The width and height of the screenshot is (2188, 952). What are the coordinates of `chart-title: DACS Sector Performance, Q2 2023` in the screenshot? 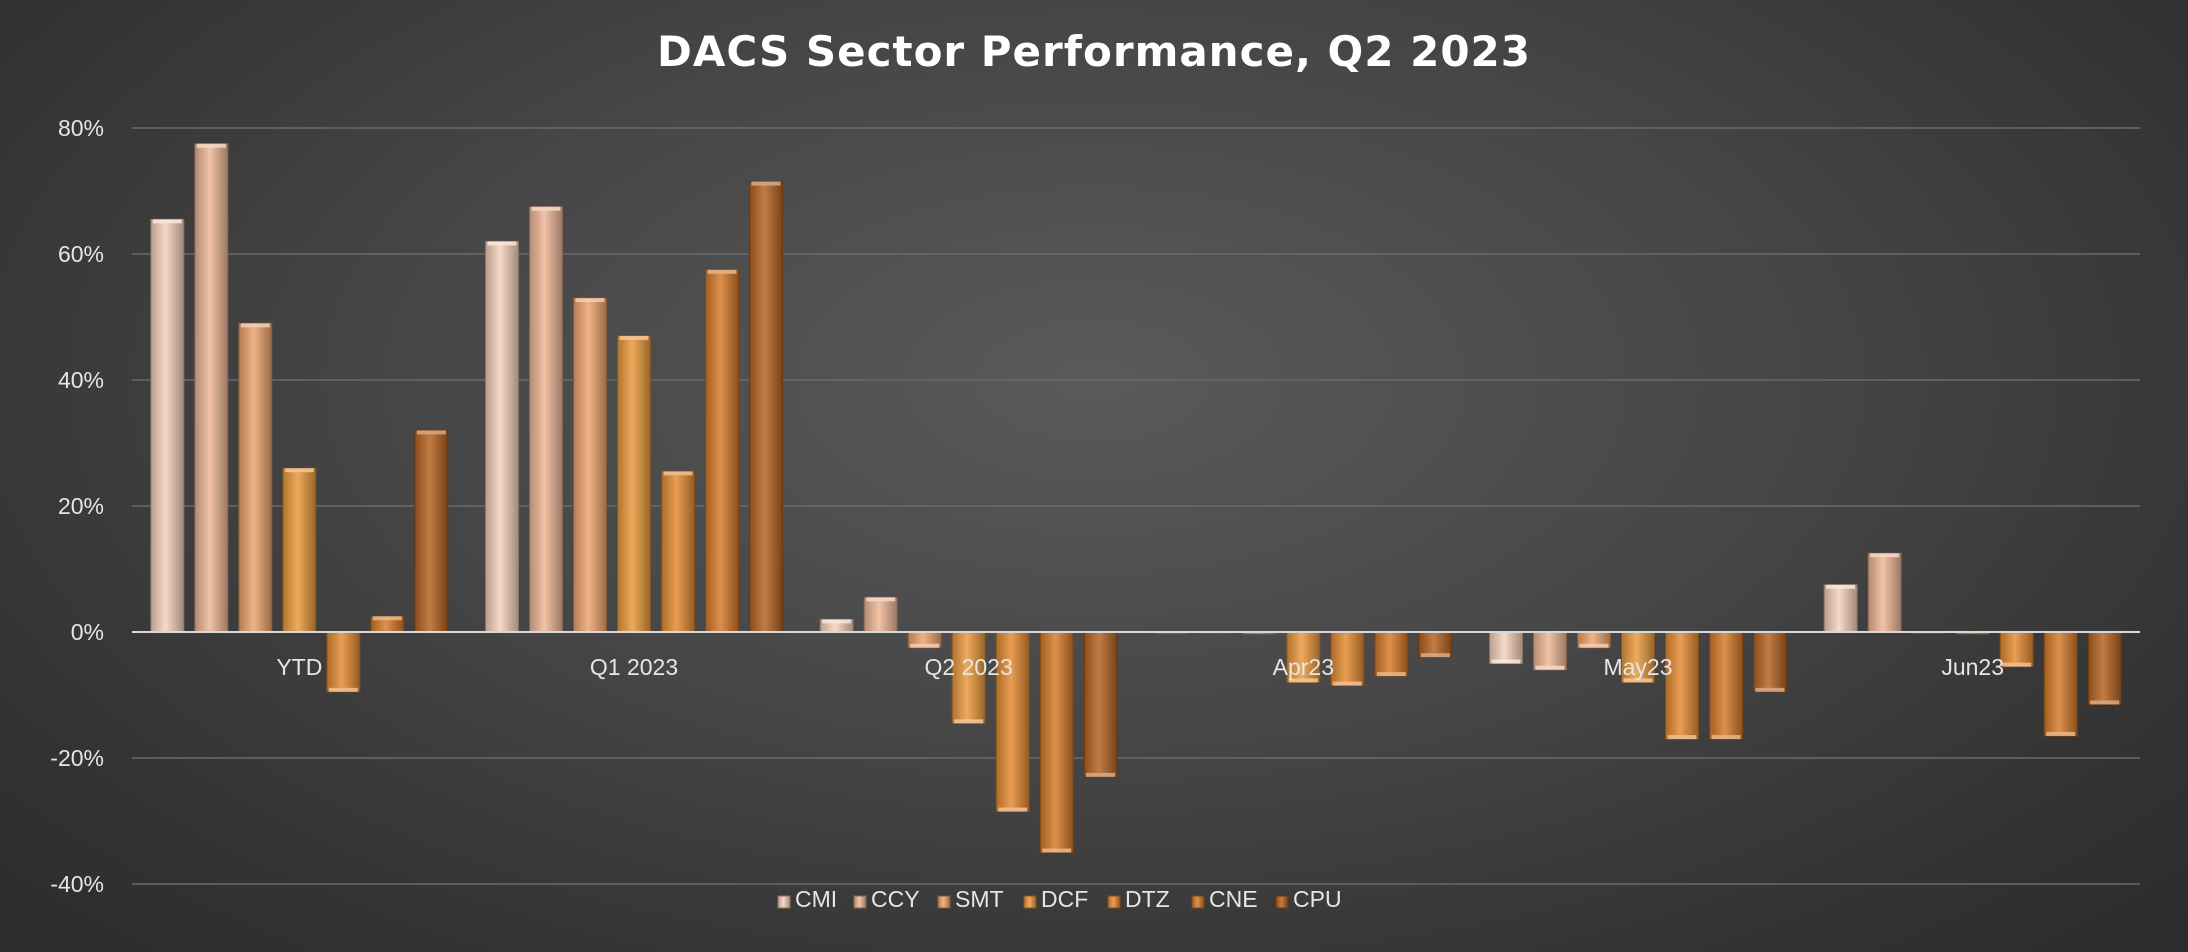 It's located at (1094, 51).